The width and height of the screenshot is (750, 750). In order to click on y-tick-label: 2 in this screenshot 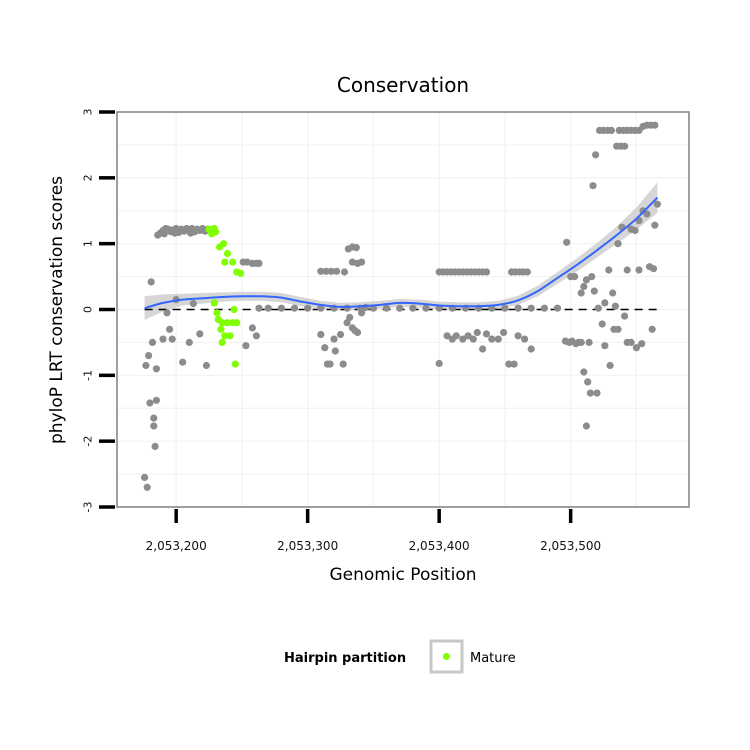, I will do `click(88, 177)`.